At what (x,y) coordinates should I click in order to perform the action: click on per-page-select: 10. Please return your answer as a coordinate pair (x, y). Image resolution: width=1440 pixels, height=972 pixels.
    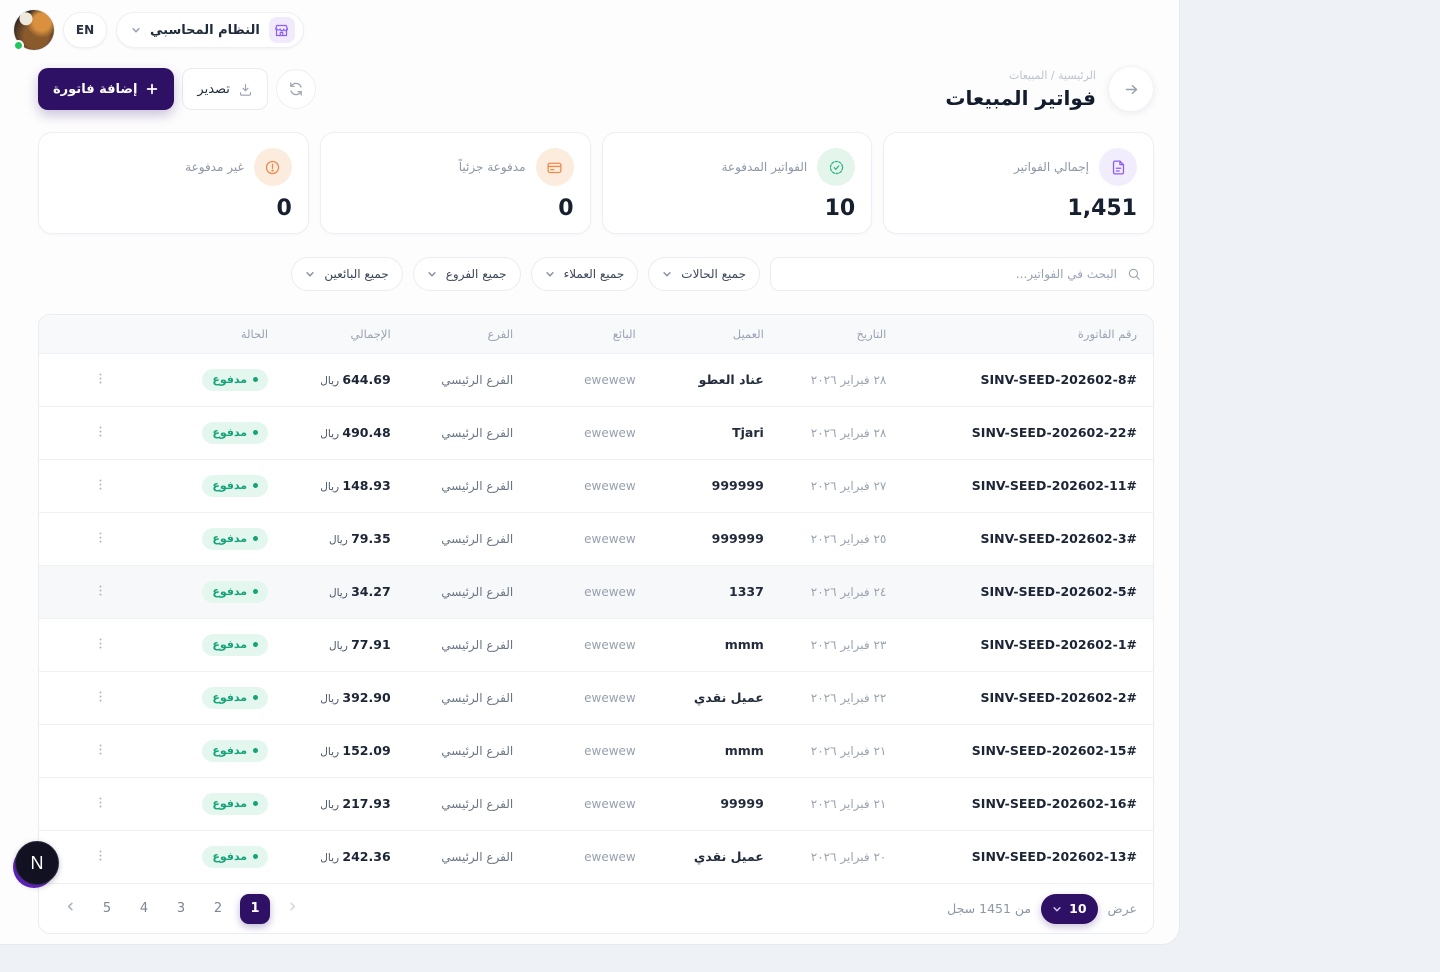
    Looking at the image, I should click on (1069, 908).